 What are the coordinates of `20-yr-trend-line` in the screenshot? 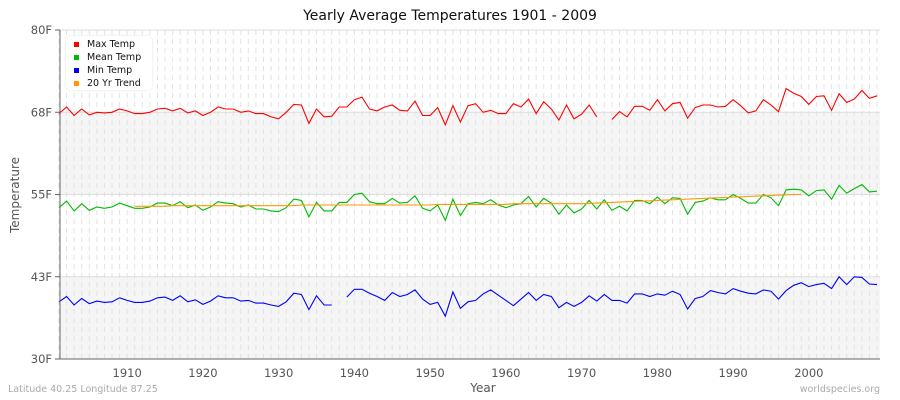 It's located at (468, 200).